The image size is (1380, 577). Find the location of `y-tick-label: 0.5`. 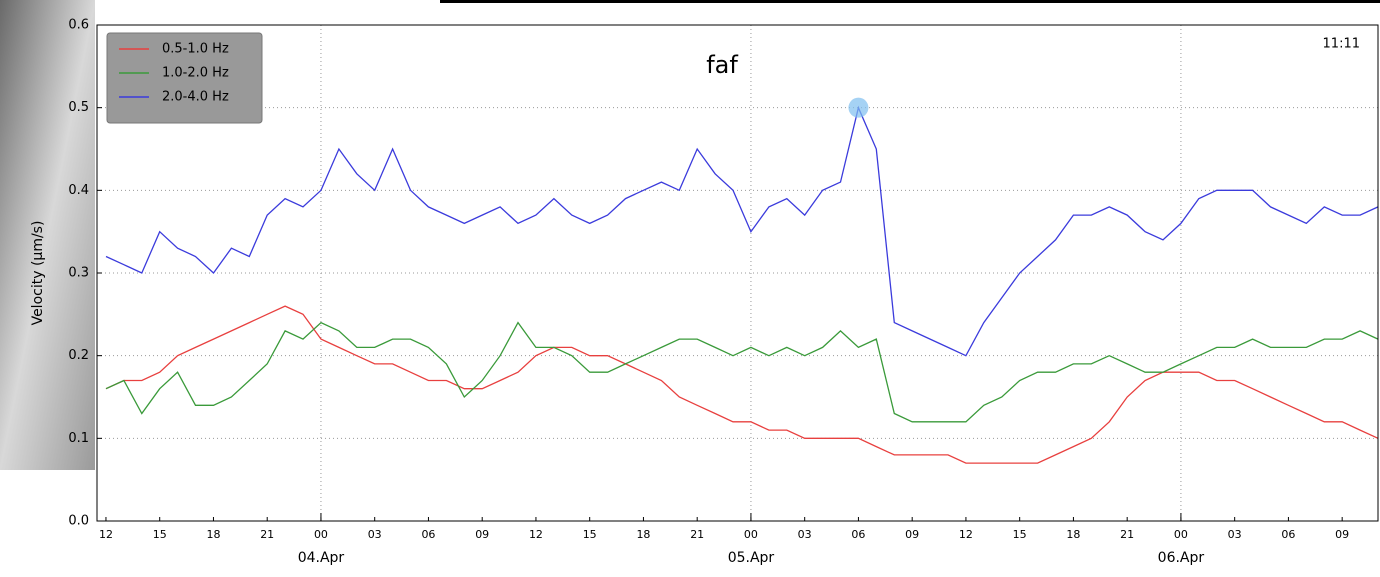

y-tick-label: 0.5 is located at coordinates (78, 107).